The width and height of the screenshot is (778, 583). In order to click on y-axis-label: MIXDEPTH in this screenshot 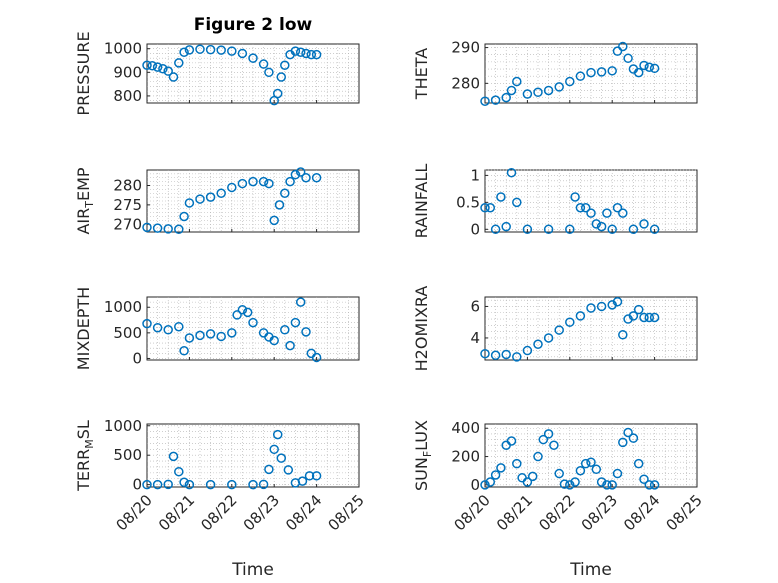, I will do `click(83, 328)`.